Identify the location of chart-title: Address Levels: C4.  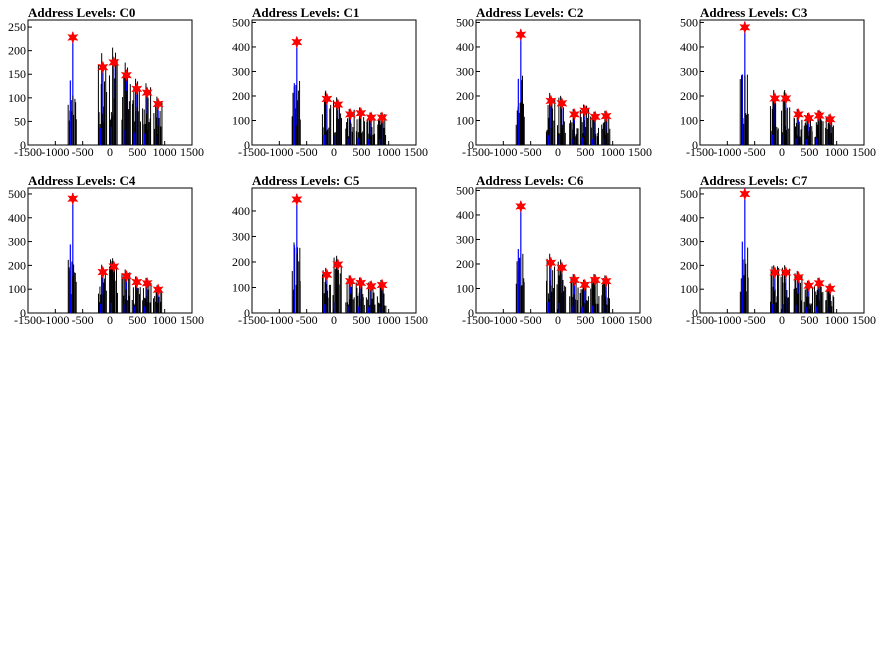
(82, 180).